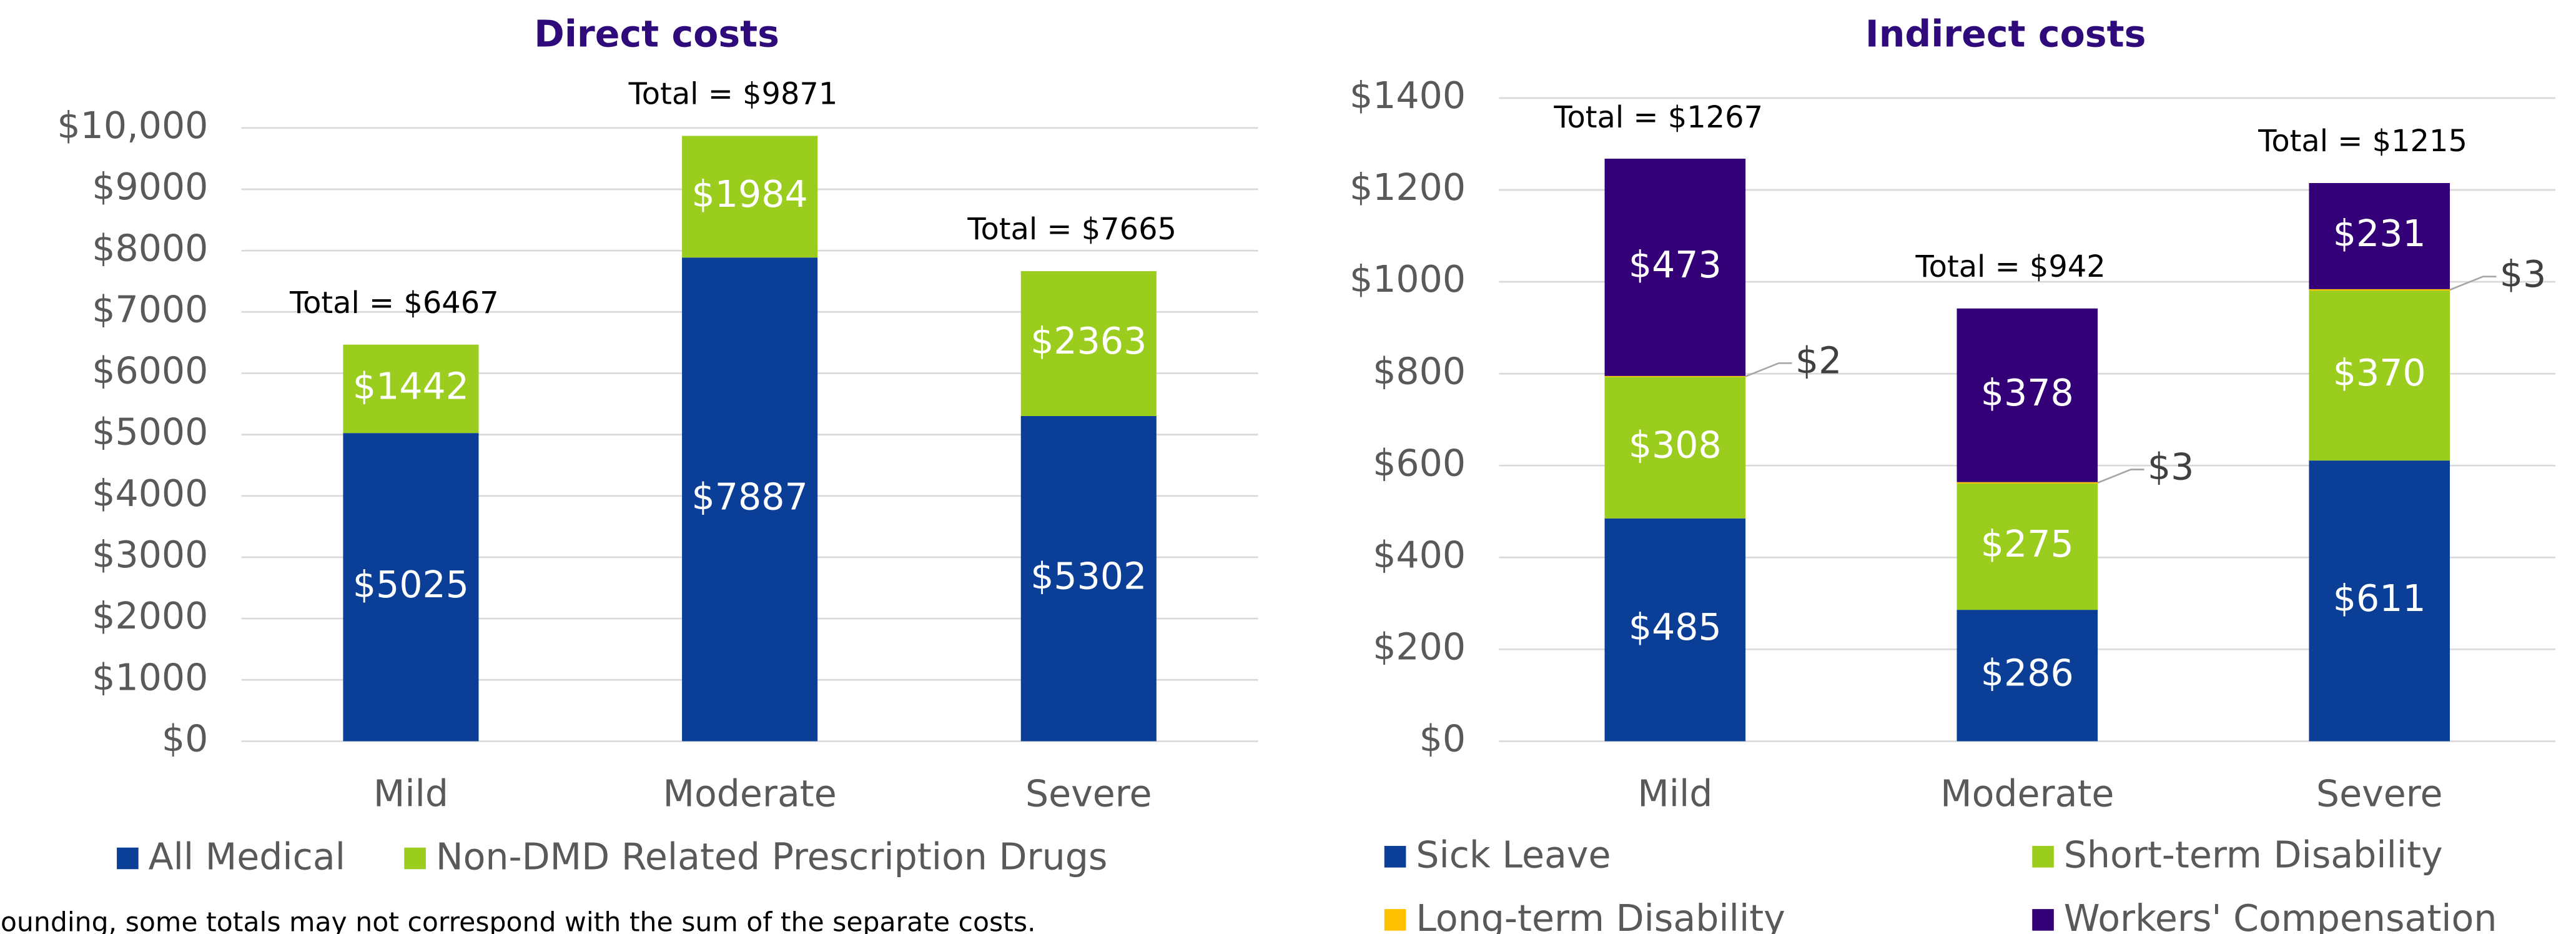  What do you see at coordinates (2028, 673) in the screenshot?
I see `data-label: $286` at bounding box center [2028, 673].